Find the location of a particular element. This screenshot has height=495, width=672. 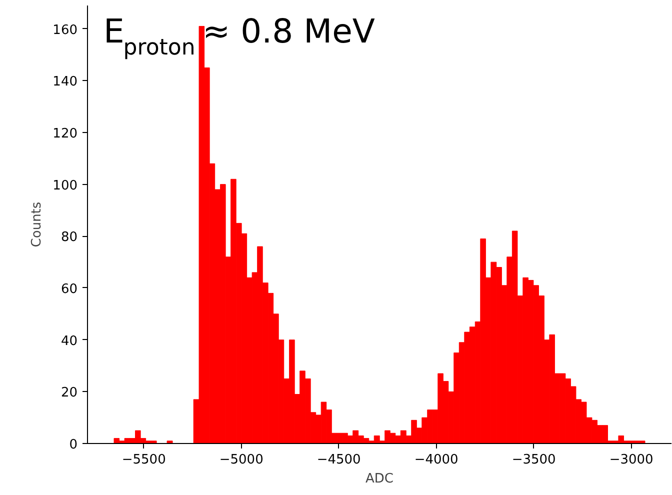

x-tick-label: −5000 is located at coordinates (241, 460).